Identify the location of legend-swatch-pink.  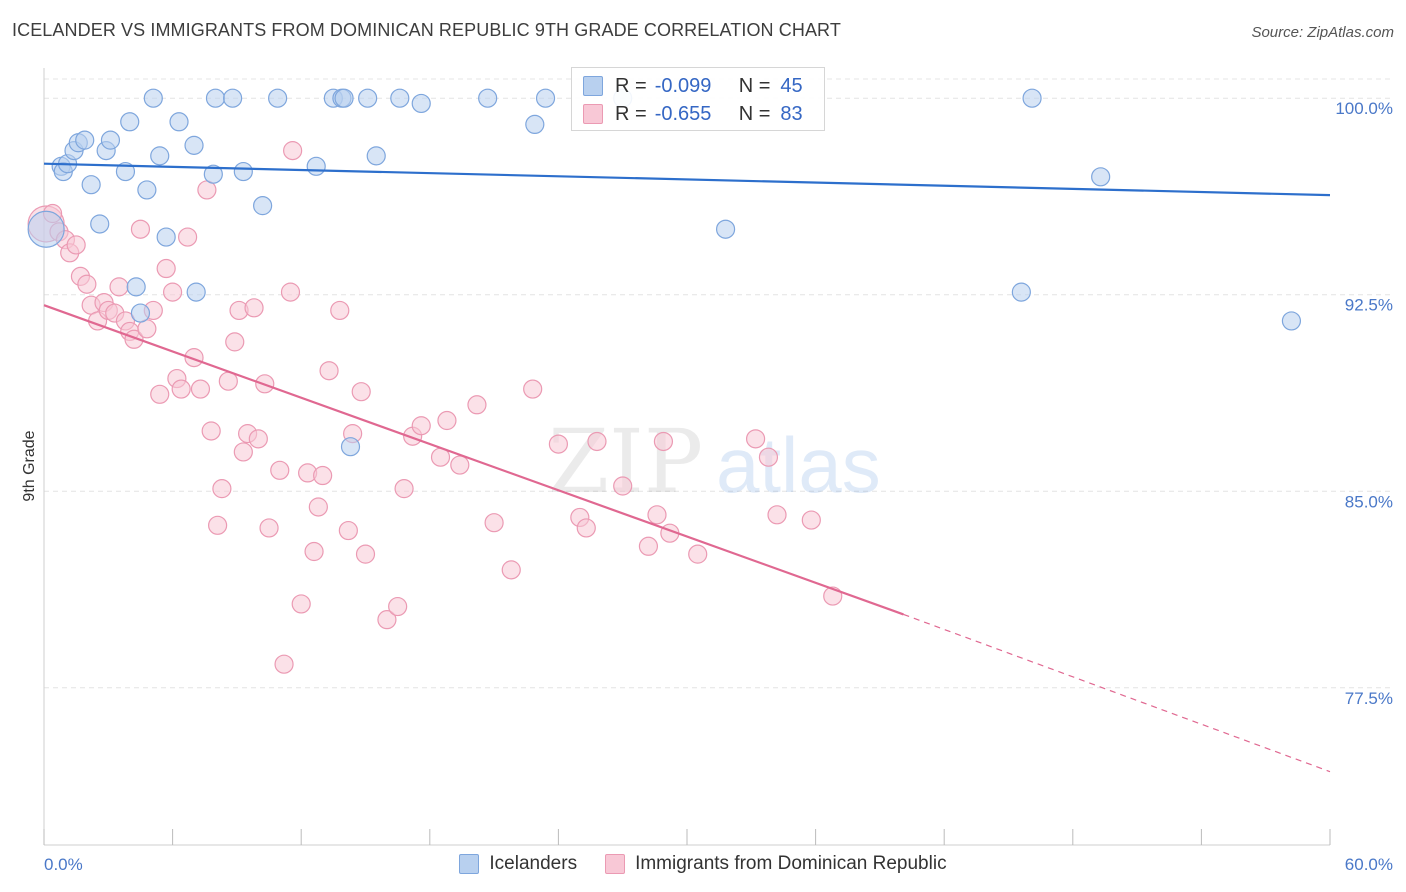
(593, 114).